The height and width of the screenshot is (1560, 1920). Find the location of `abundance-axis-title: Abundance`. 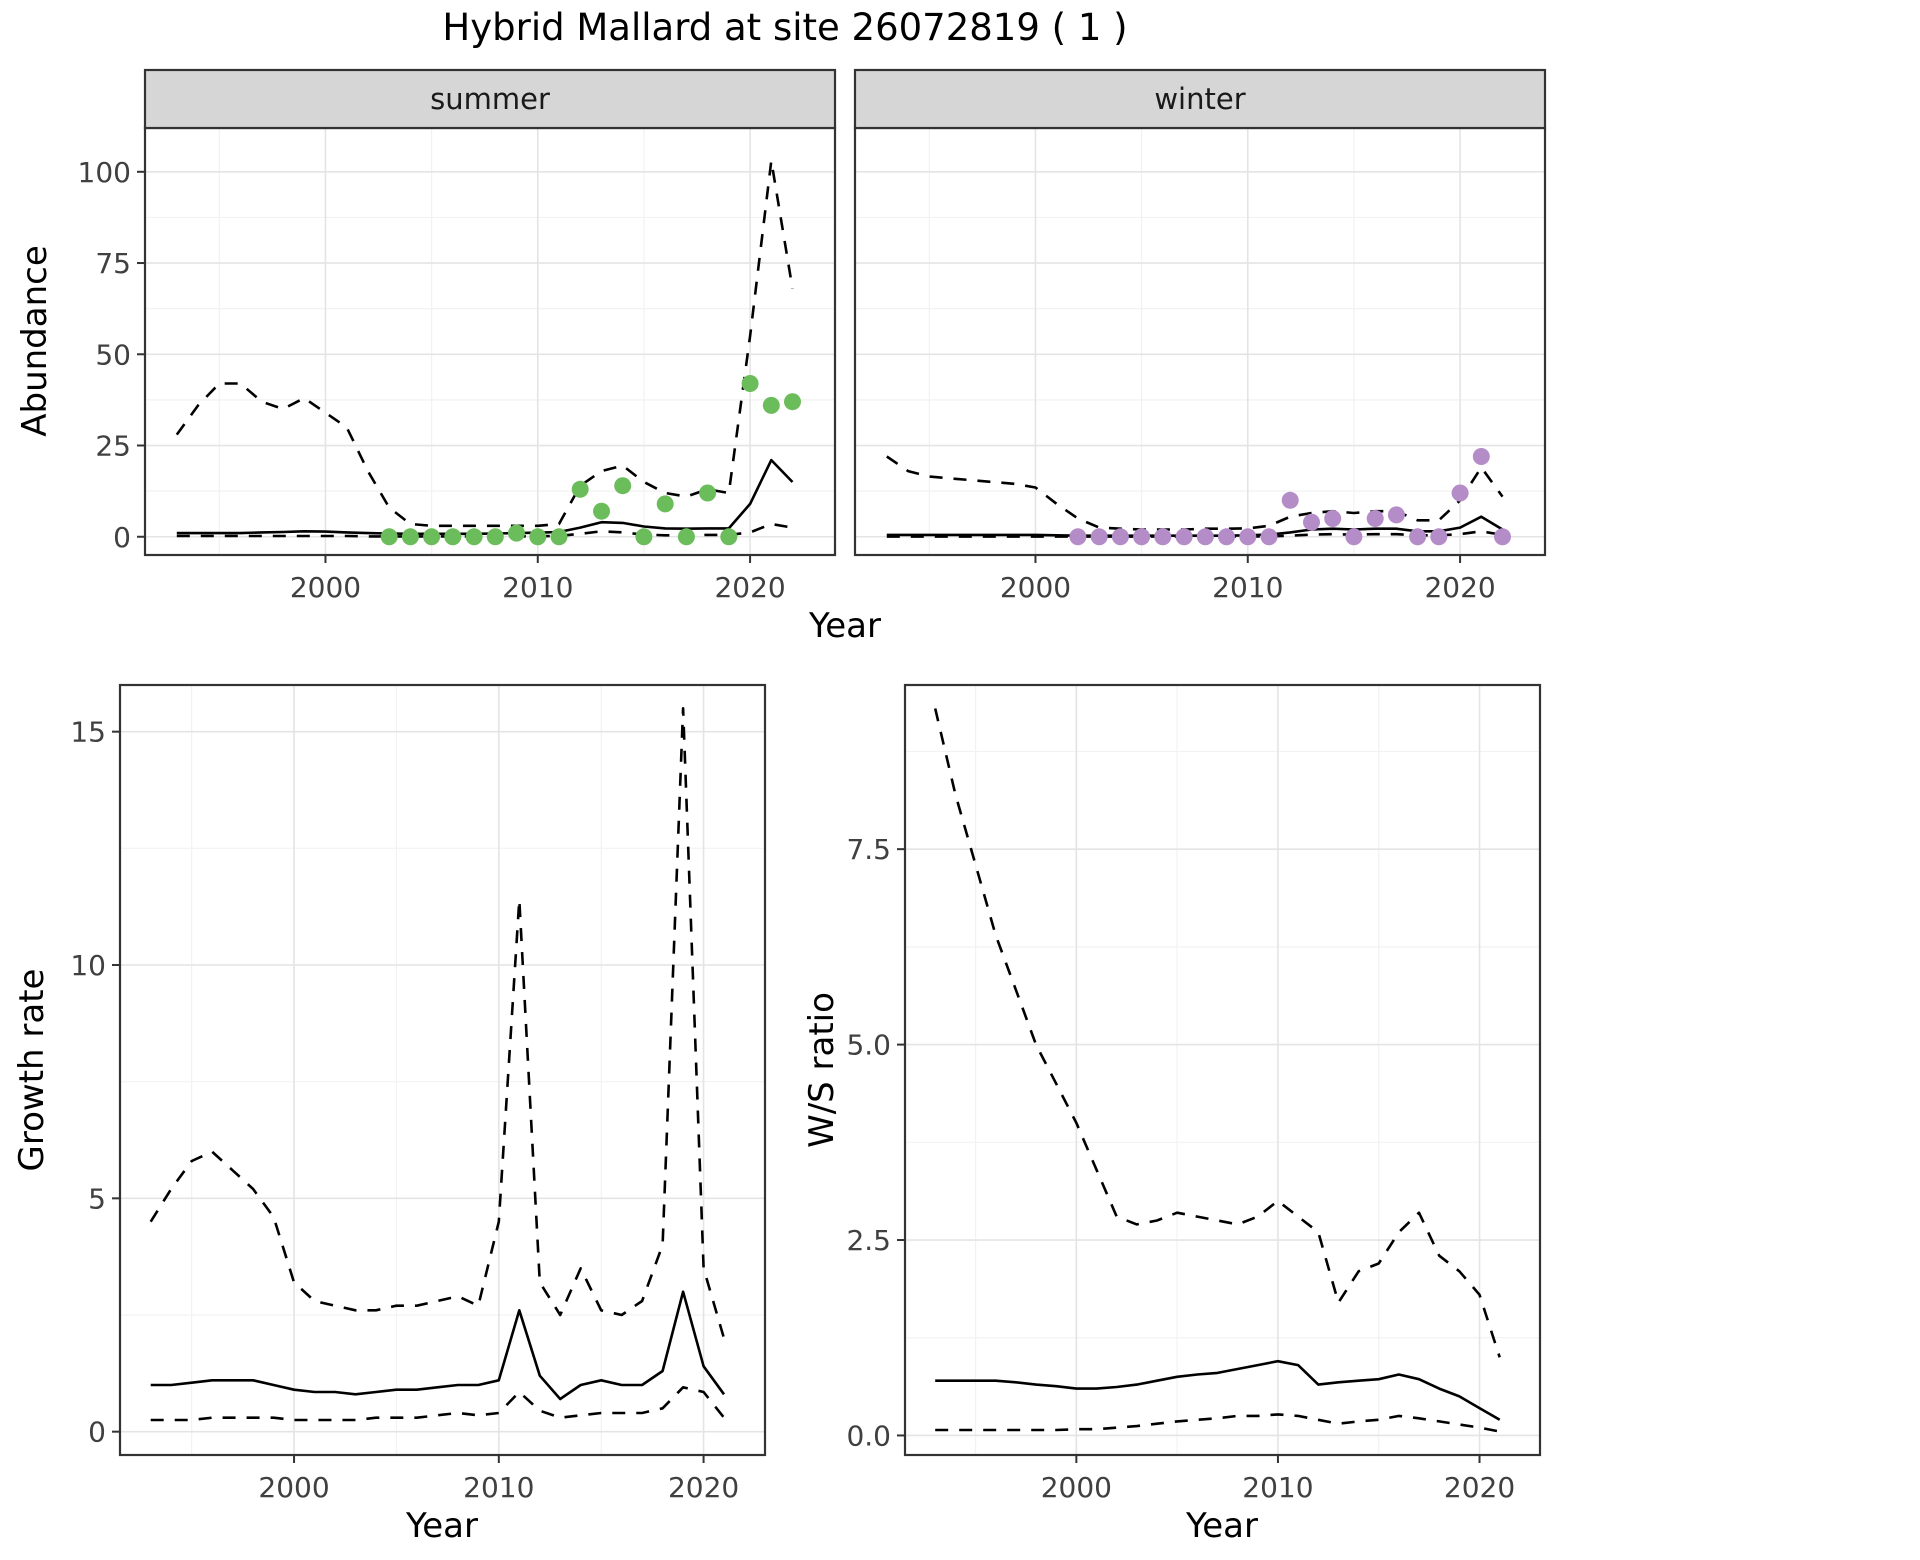

abundance-axis-title: Abundance is located at coordinates (35, 341).